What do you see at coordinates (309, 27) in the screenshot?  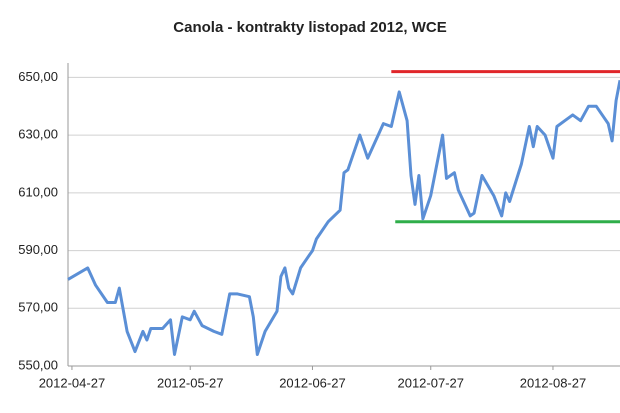 I see `chart-title: Canola - kontrakty listopad 2012, WCE` at bounding box center [309, 27].